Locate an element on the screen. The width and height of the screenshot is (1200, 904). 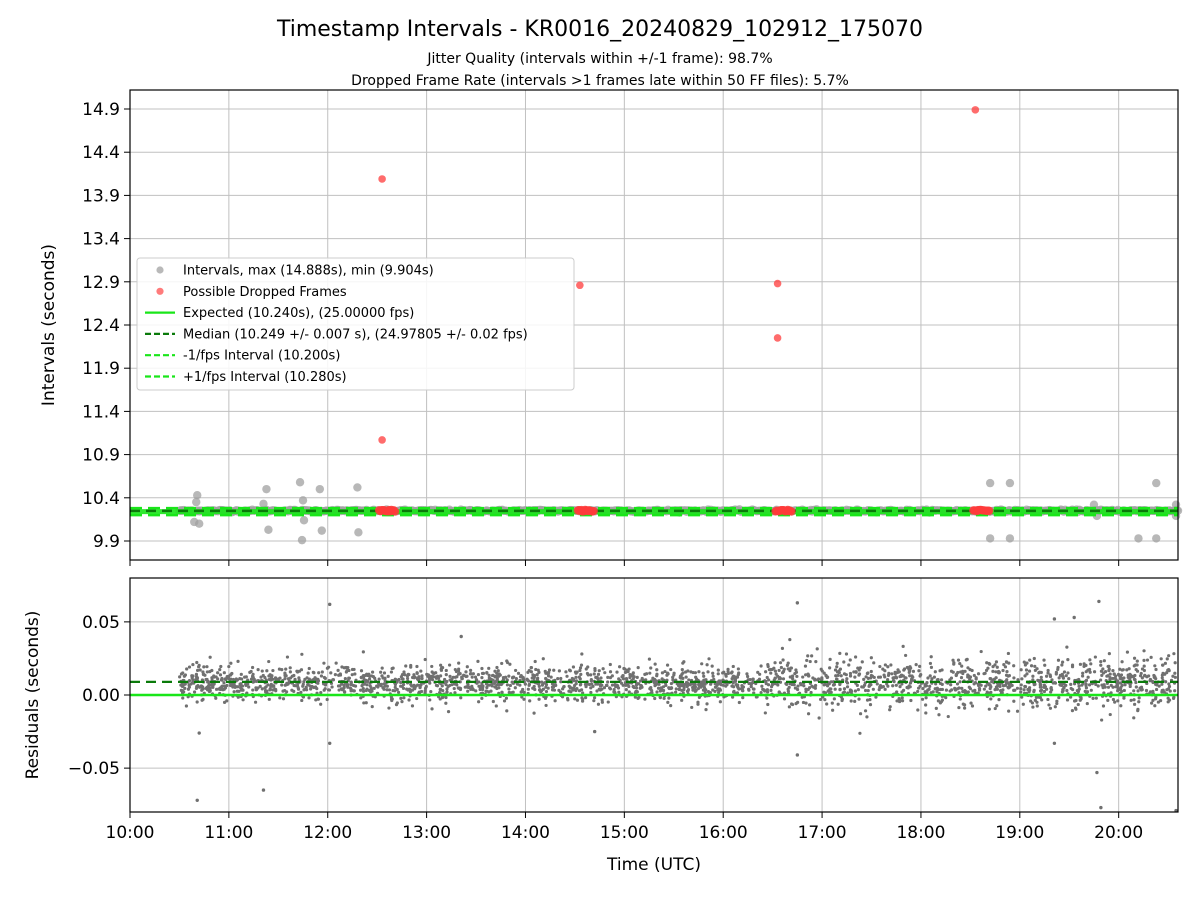
intervals-x-ticks is located at coordinates (624, 563).